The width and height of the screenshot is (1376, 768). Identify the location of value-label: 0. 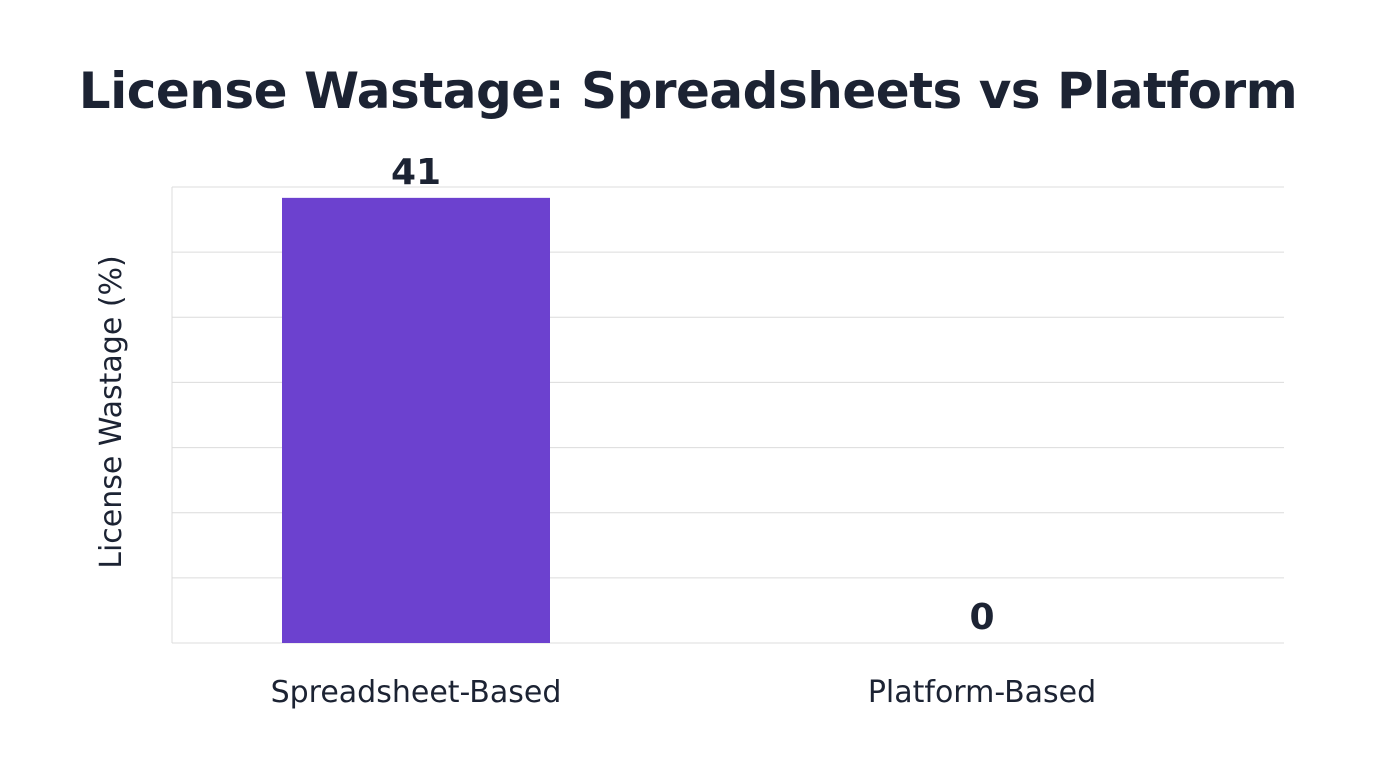
(981, 617).